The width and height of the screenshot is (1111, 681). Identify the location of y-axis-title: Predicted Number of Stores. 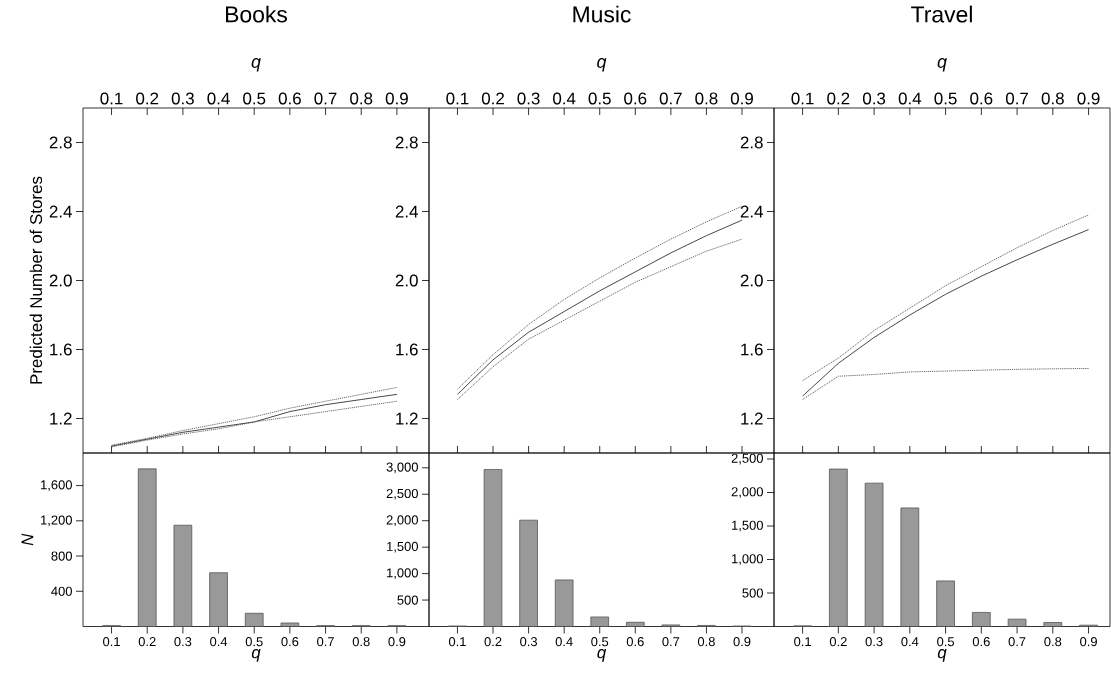
(36, 280).